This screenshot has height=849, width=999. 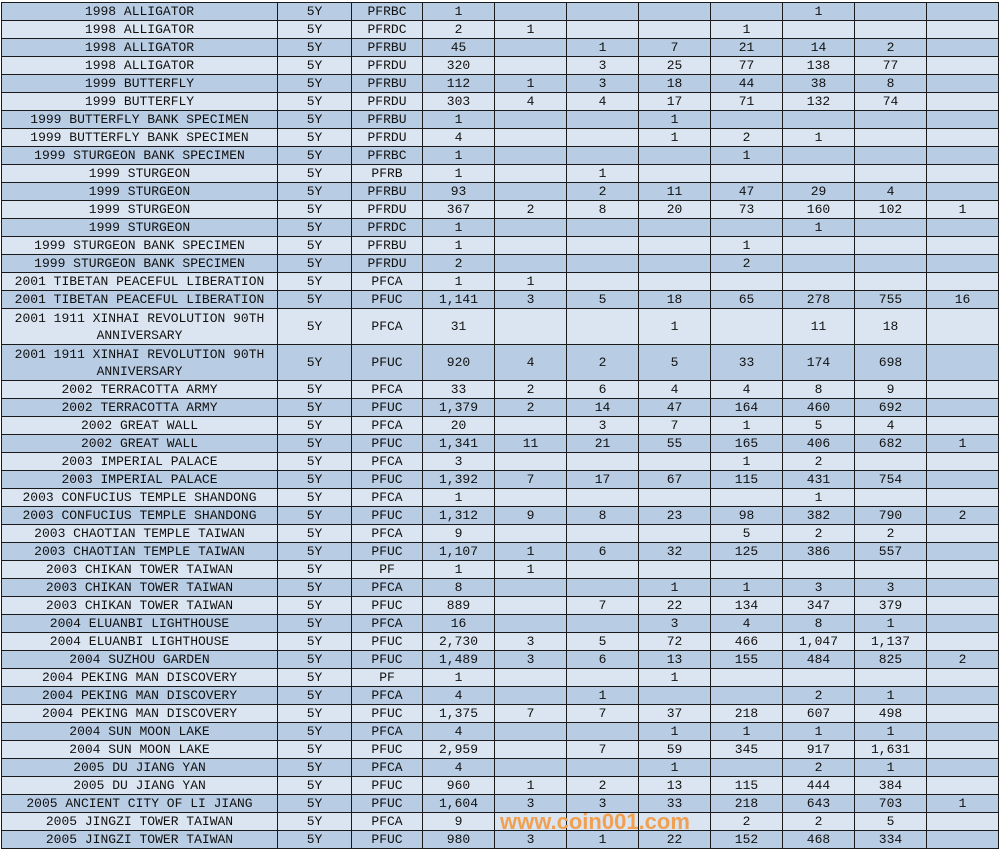 What do you see at coordinates (458, 515) in the screenshot?
I see `cell-total: 1,312` at bounding box center [458, 515].